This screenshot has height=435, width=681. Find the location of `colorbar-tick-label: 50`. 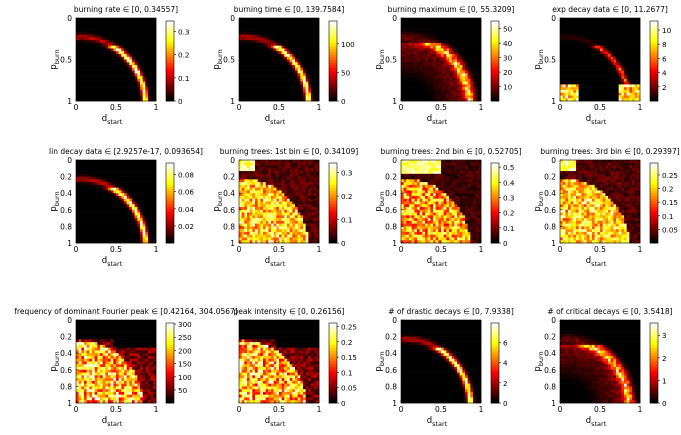

colorbar-tick-label: 50 is located at coordinates (346, 72).